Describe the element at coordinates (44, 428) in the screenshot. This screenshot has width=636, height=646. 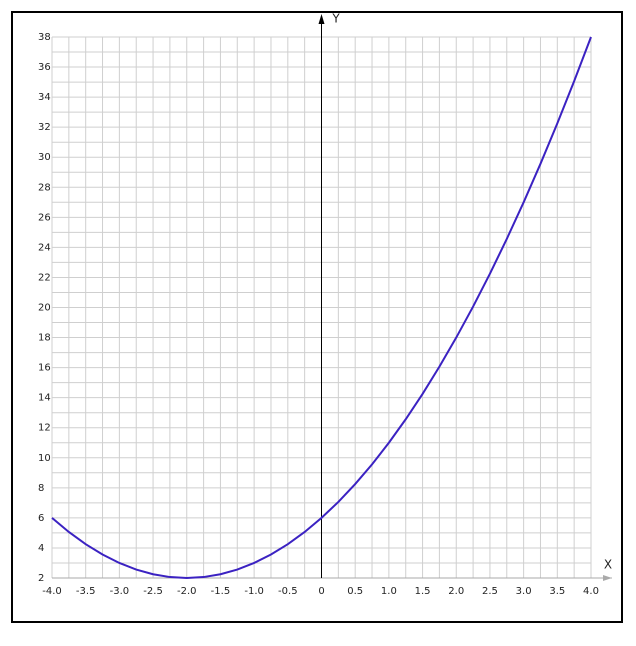
I see `y-tick-label: 12` at that location.